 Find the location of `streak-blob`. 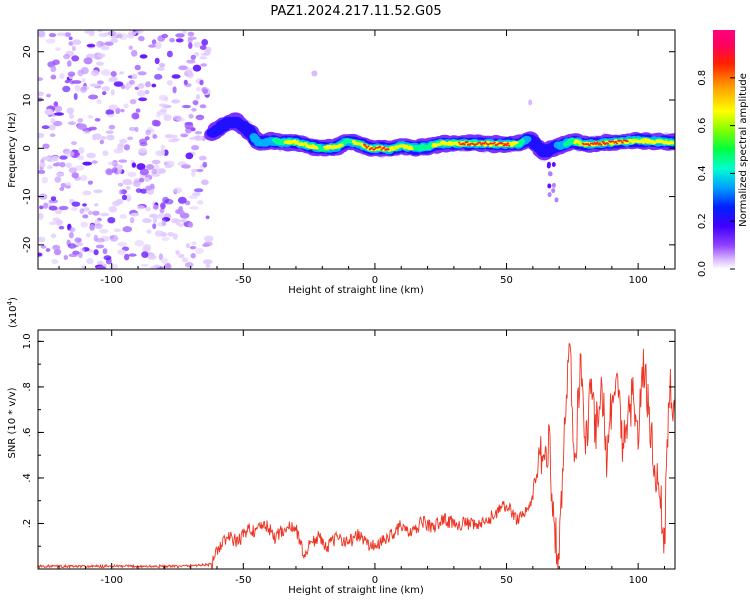

streak-blob is located at coordinates (549, 186).